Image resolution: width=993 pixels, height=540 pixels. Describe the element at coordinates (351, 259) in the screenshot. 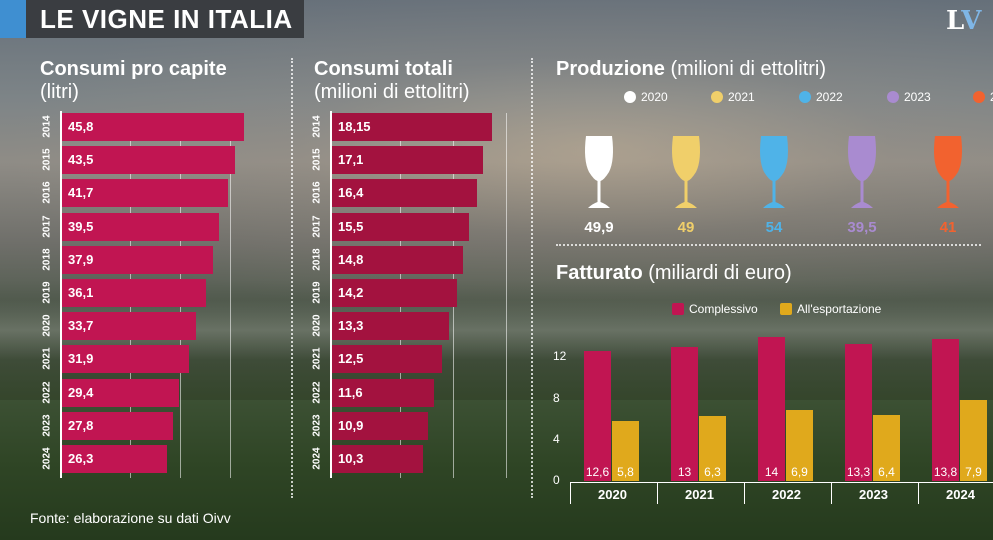

I see `data-label: 14,8` at that location.